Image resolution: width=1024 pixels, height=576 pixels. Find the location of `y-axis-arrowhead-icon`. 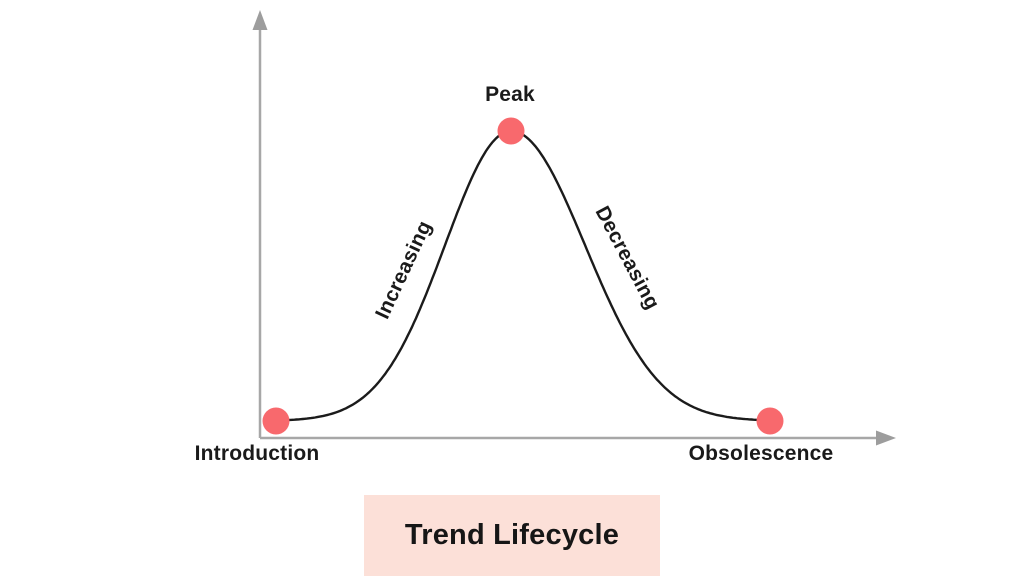

y-axis-arrowhead-icon is located at coordinates (260, 20).